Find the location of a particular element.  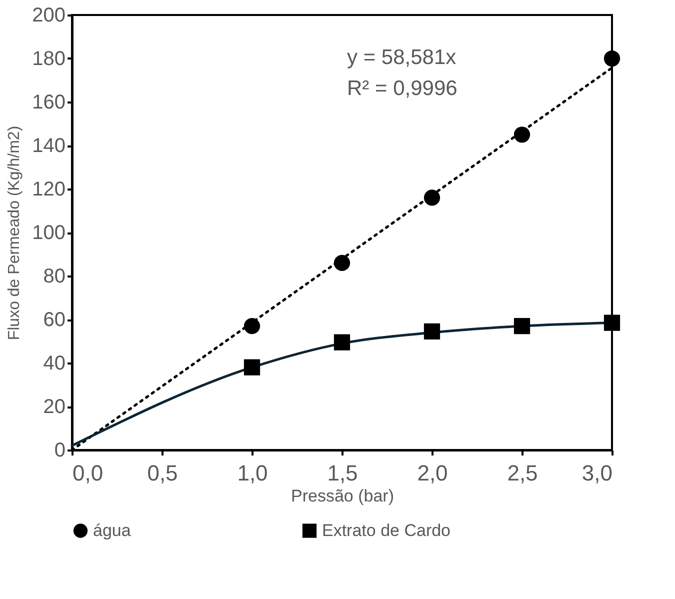

y-tick-label: 180 is located at coordinates (49, 59).